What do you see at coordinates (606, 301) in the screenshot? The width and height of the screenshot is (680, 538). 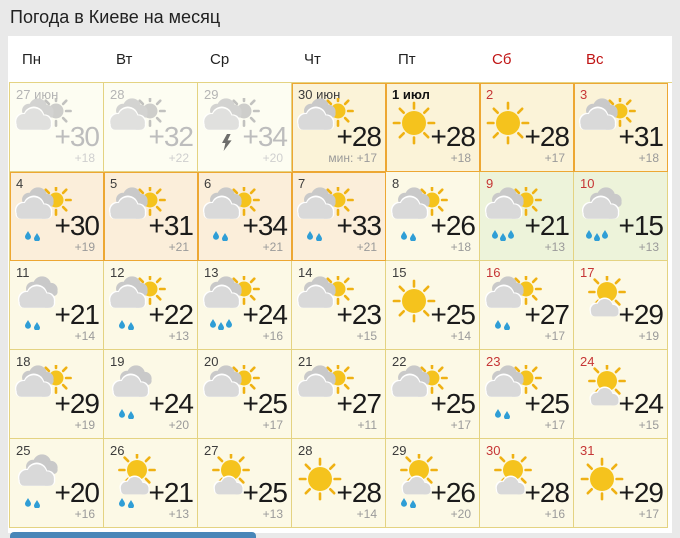 I see `sun-cloud-icon` at bounding box center [606, 301].